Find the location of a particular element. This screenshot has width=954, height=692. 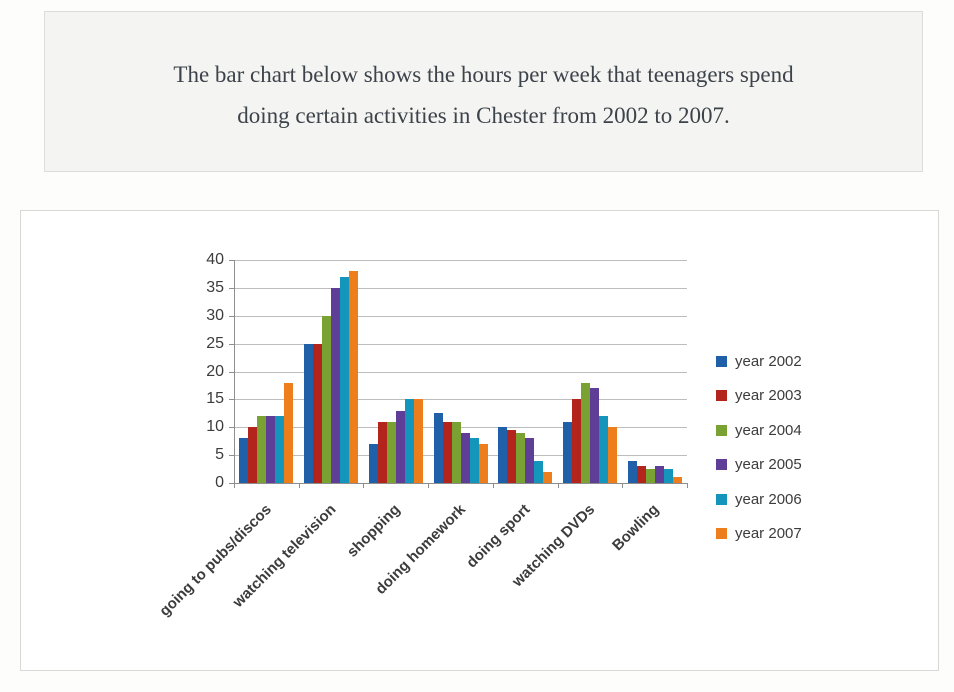

legend-item: year 2004 is located at coordinates (759, 430).